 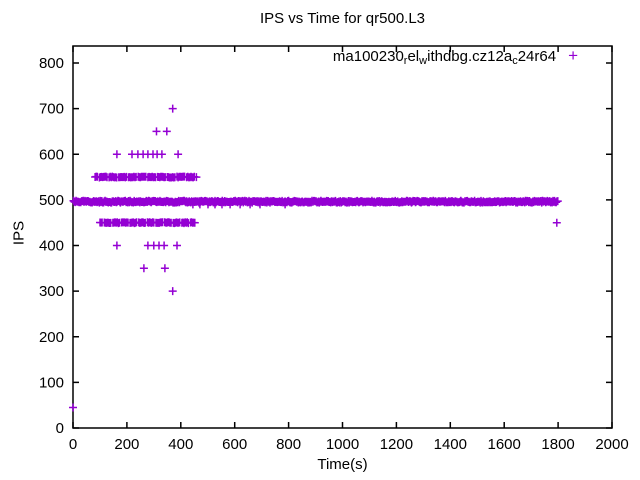 What do you see at coordinates (19, 233) in the screenshot?
I see `y-axis-label: IPS` at bounding box center [19, 233].